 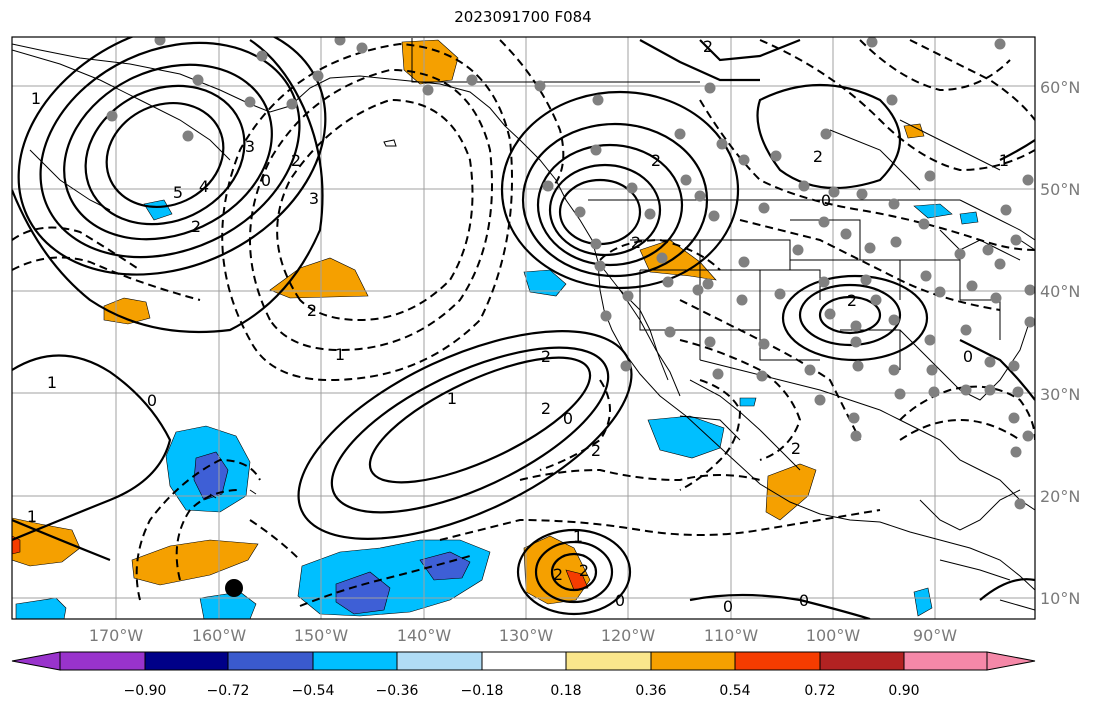 I want to click on lat-label: 50°N, so click(x=1060, y=189).